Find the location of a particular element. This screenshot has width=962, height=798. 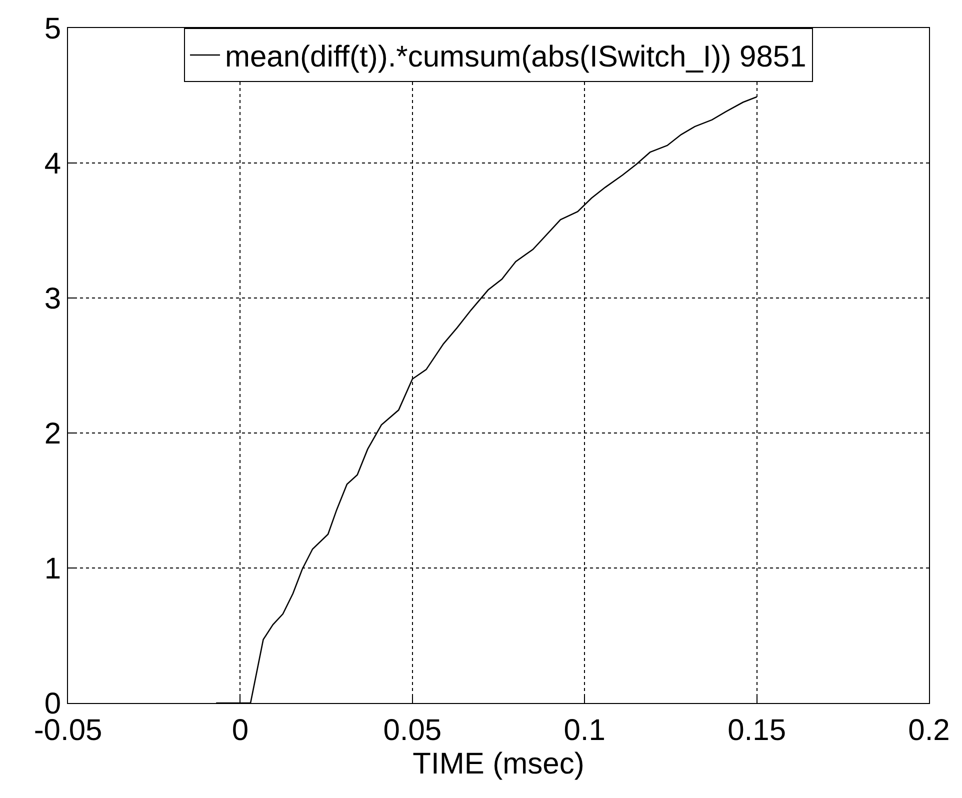

y-tick-label: 5 is located at coordinates (52, 29).